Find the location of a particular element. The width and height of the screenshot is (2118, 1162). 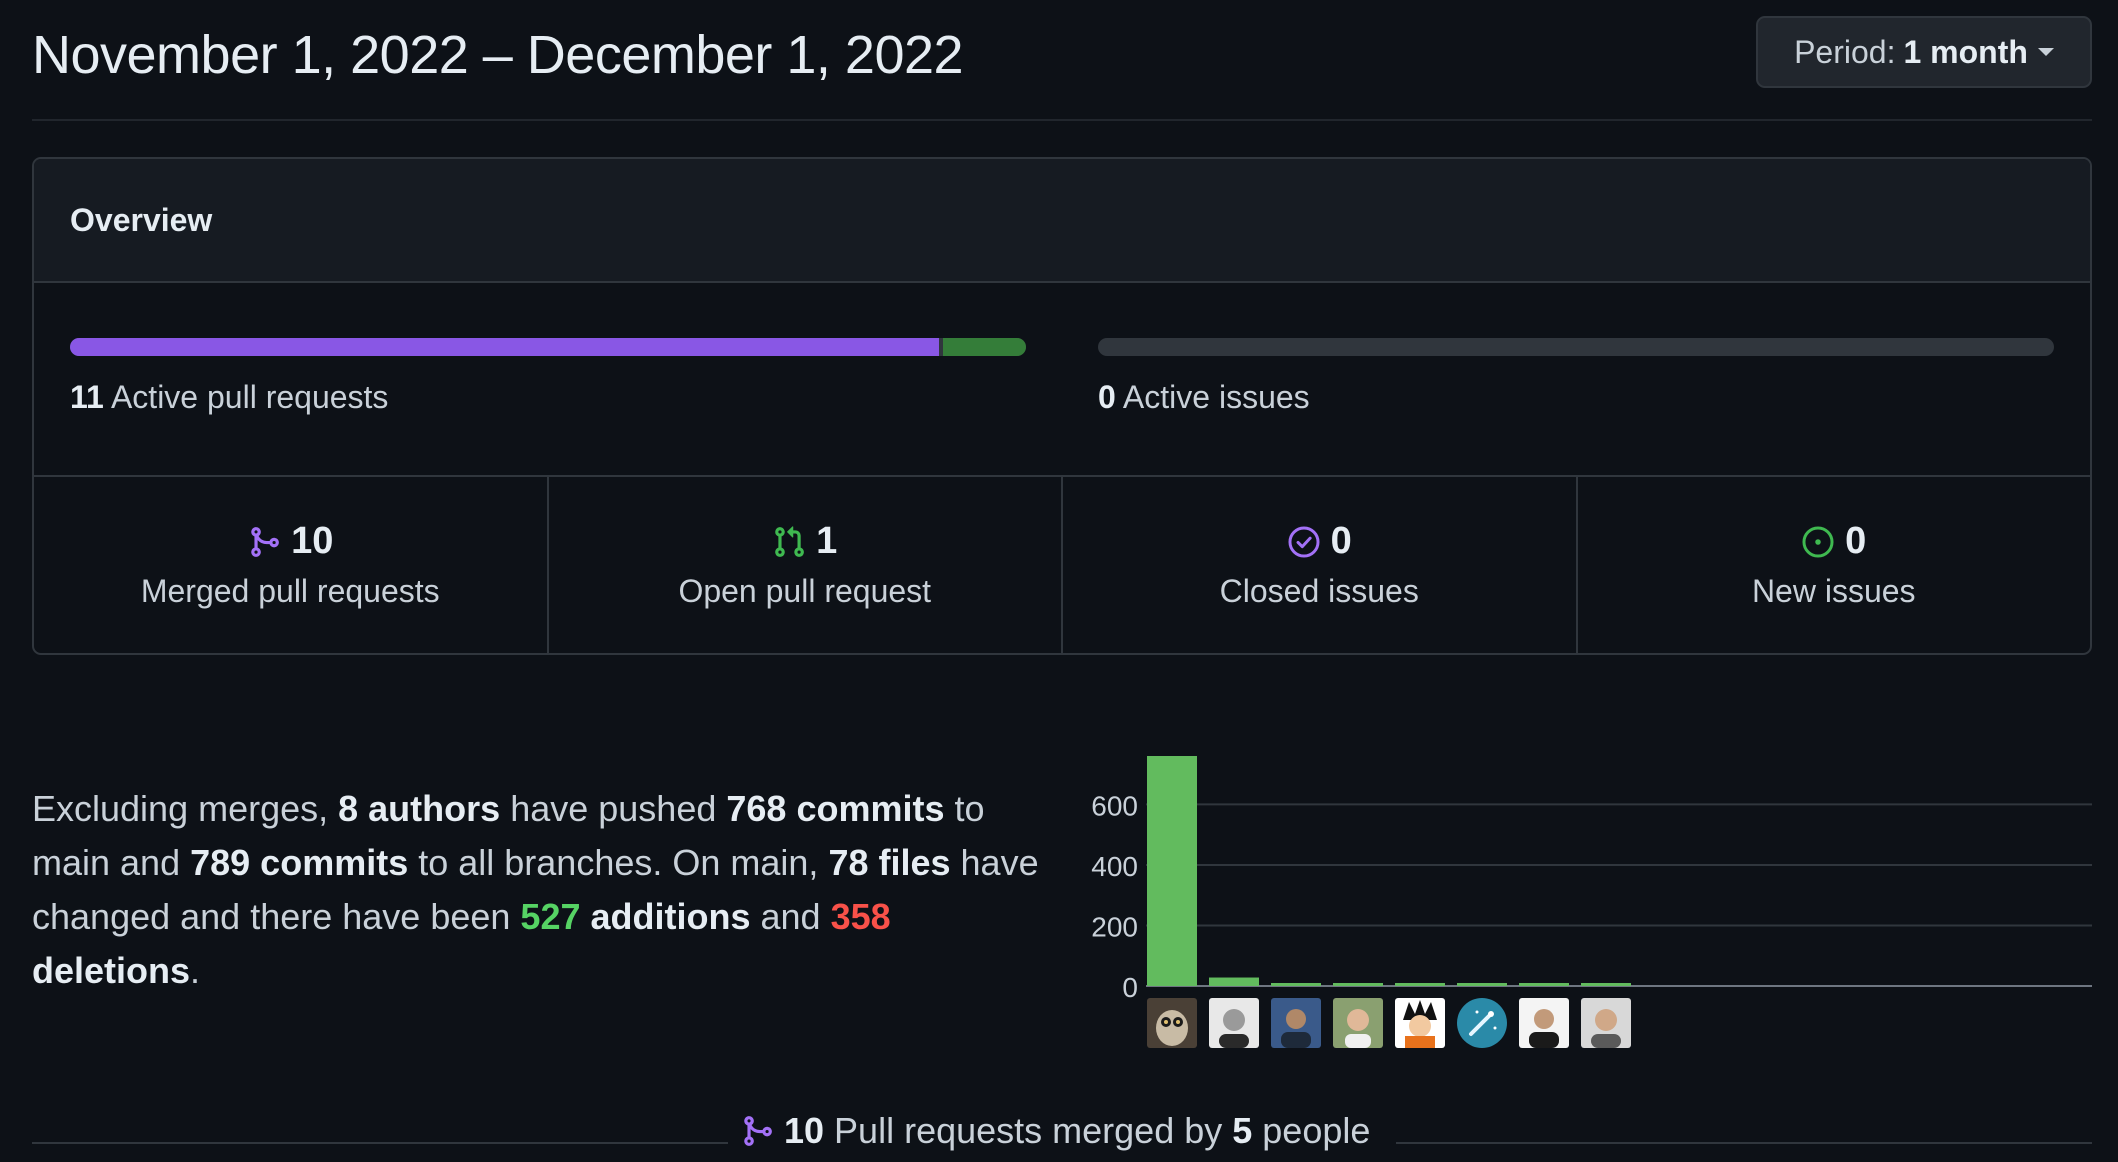

y-tick-label: 0 is located at coordinates (1130, 987).